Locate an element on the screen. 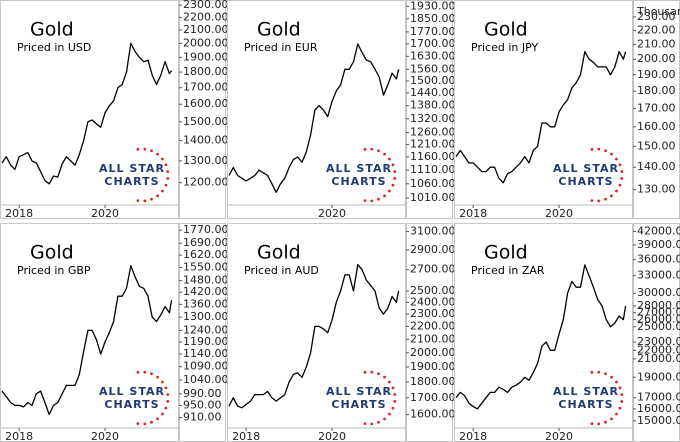 This screenshot has height=442, width=680. y-tick-label: 1040.00 is located at coordinates (206, 379).